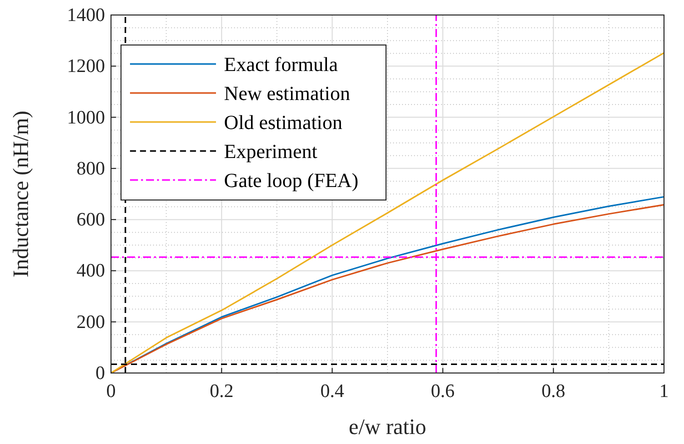 Image resolution: width=684 pixels, height=444 pixels. Describe the element at coordinates (222, 391) in the screenshot. I see `x-tick-label: 0.2` at that location.